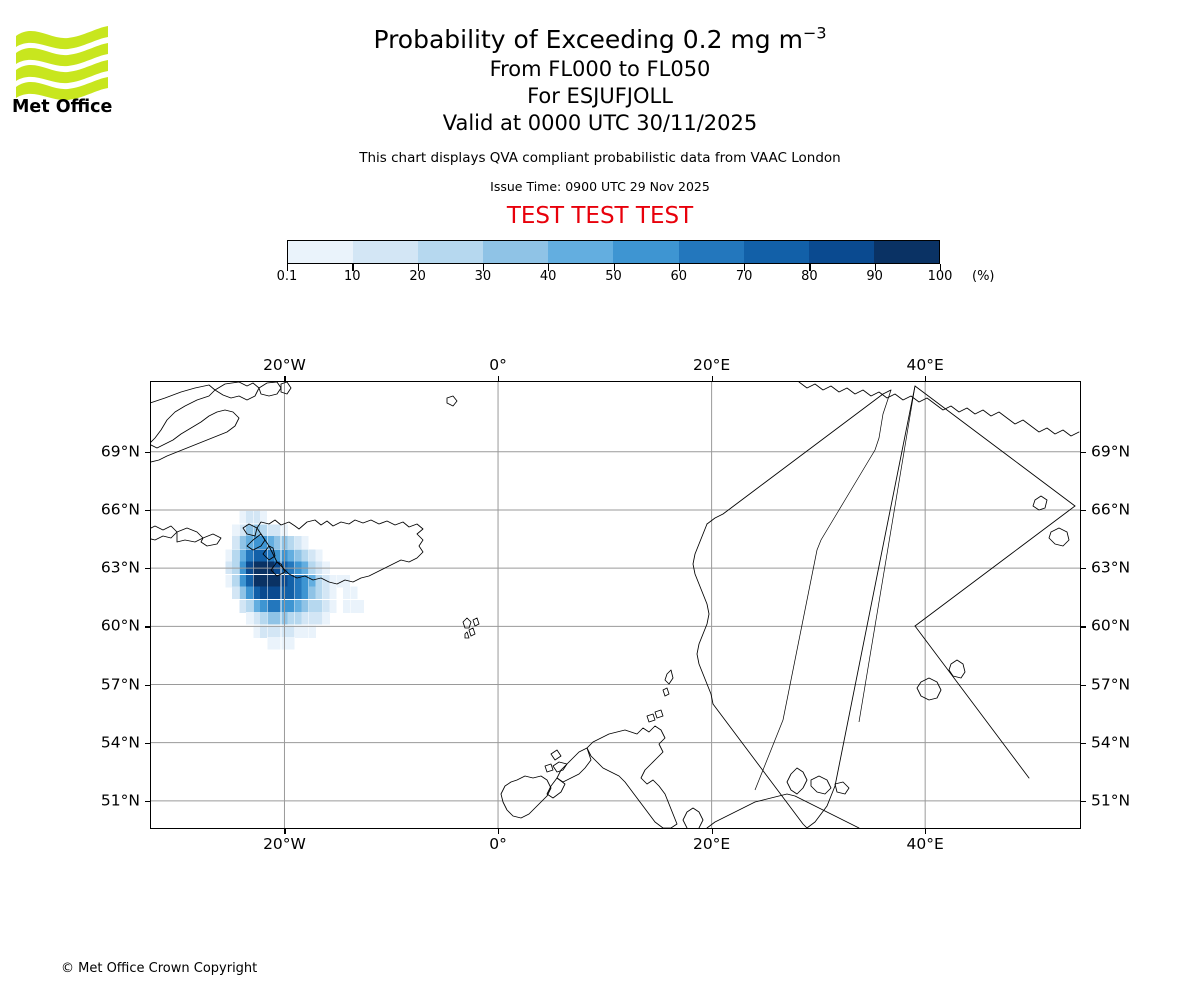 Image resolution: width=1200 pixels, height=1000 pixels. Describe the element at coordinates (600, 278) in the screenshot. I see `colorbar-tick-labels: 0.1 10 20 30 40 50 60 70 80 90 100` at that location.